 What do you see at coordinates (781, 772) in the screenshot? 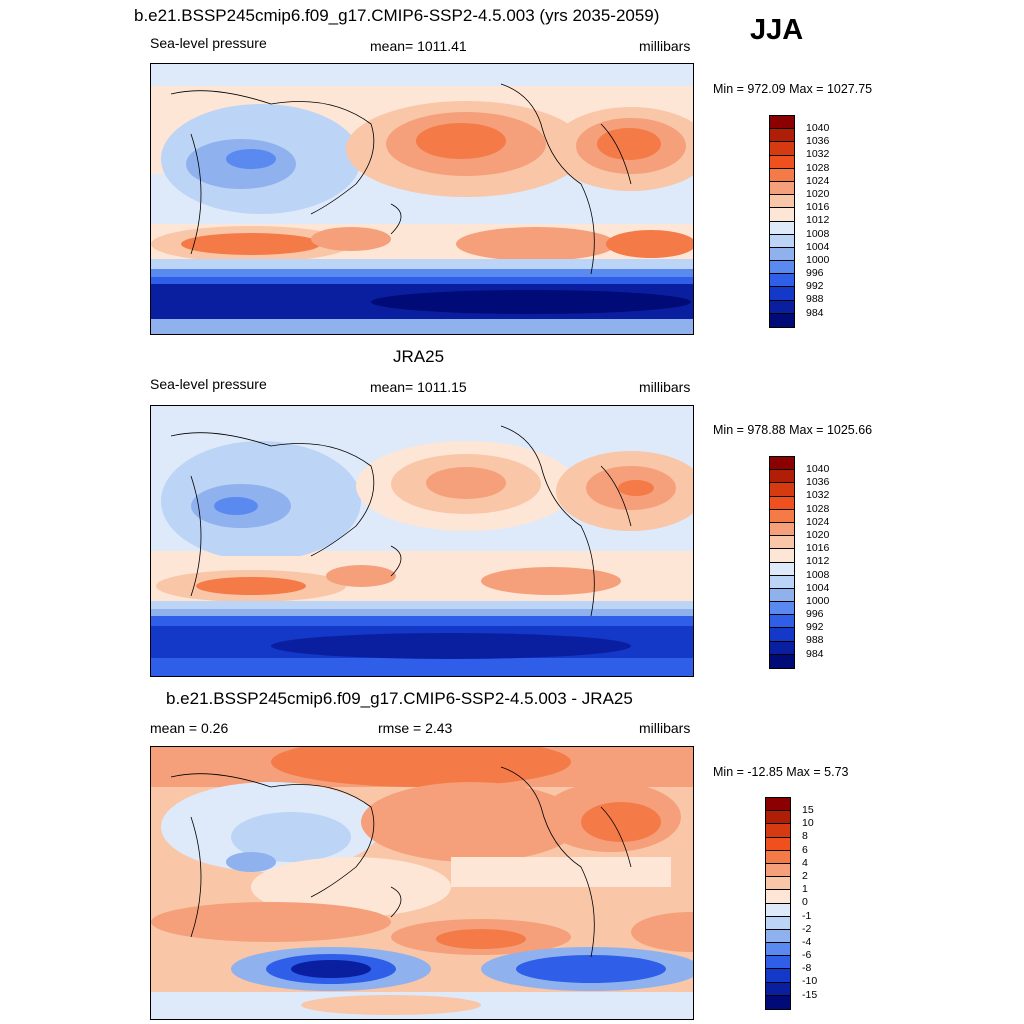
I see `panel3-minmax: Min = -12.85 Max = 5.73` at bounding box center [781, 772].